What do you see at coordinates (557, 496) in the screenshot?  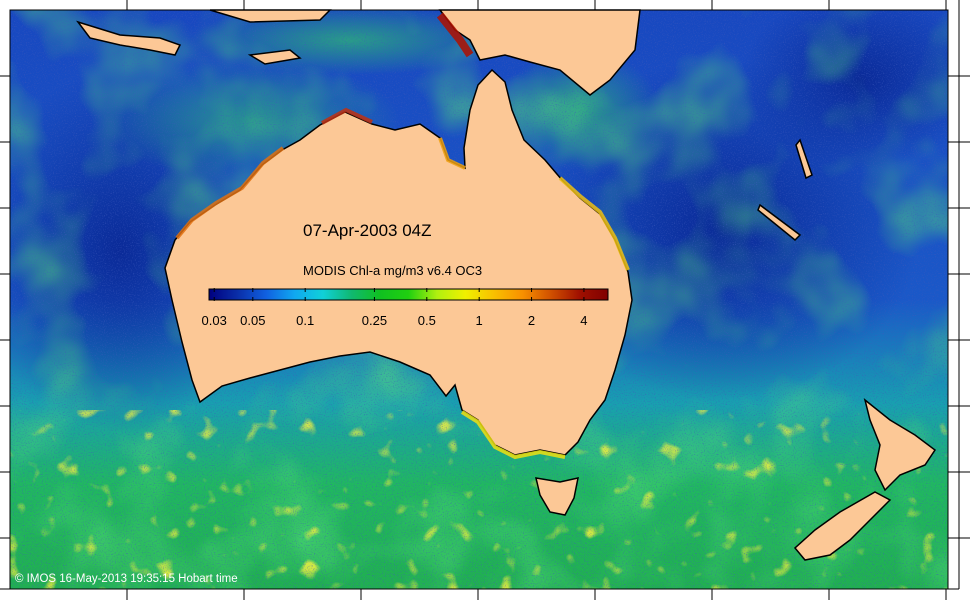 I see `tasmania` at bounding box center [557, 496].